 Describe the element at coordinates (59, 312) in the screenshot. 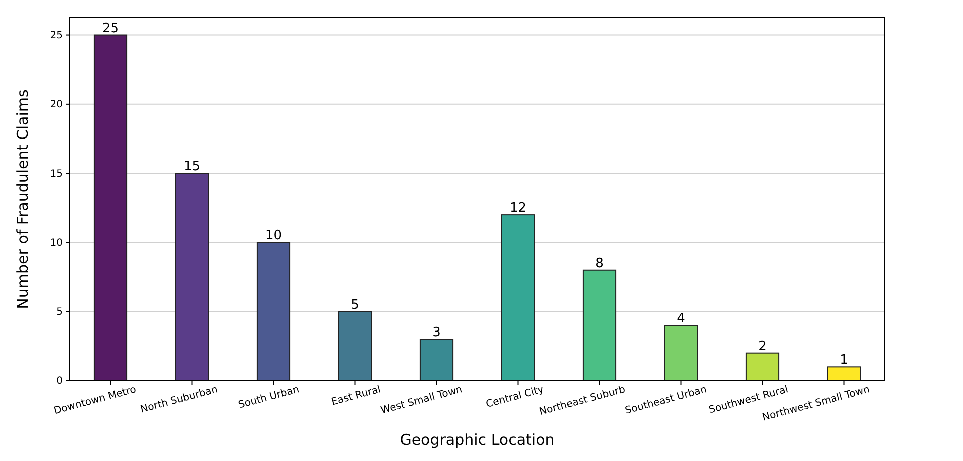

I see `y-tick-label: 5` at that location.